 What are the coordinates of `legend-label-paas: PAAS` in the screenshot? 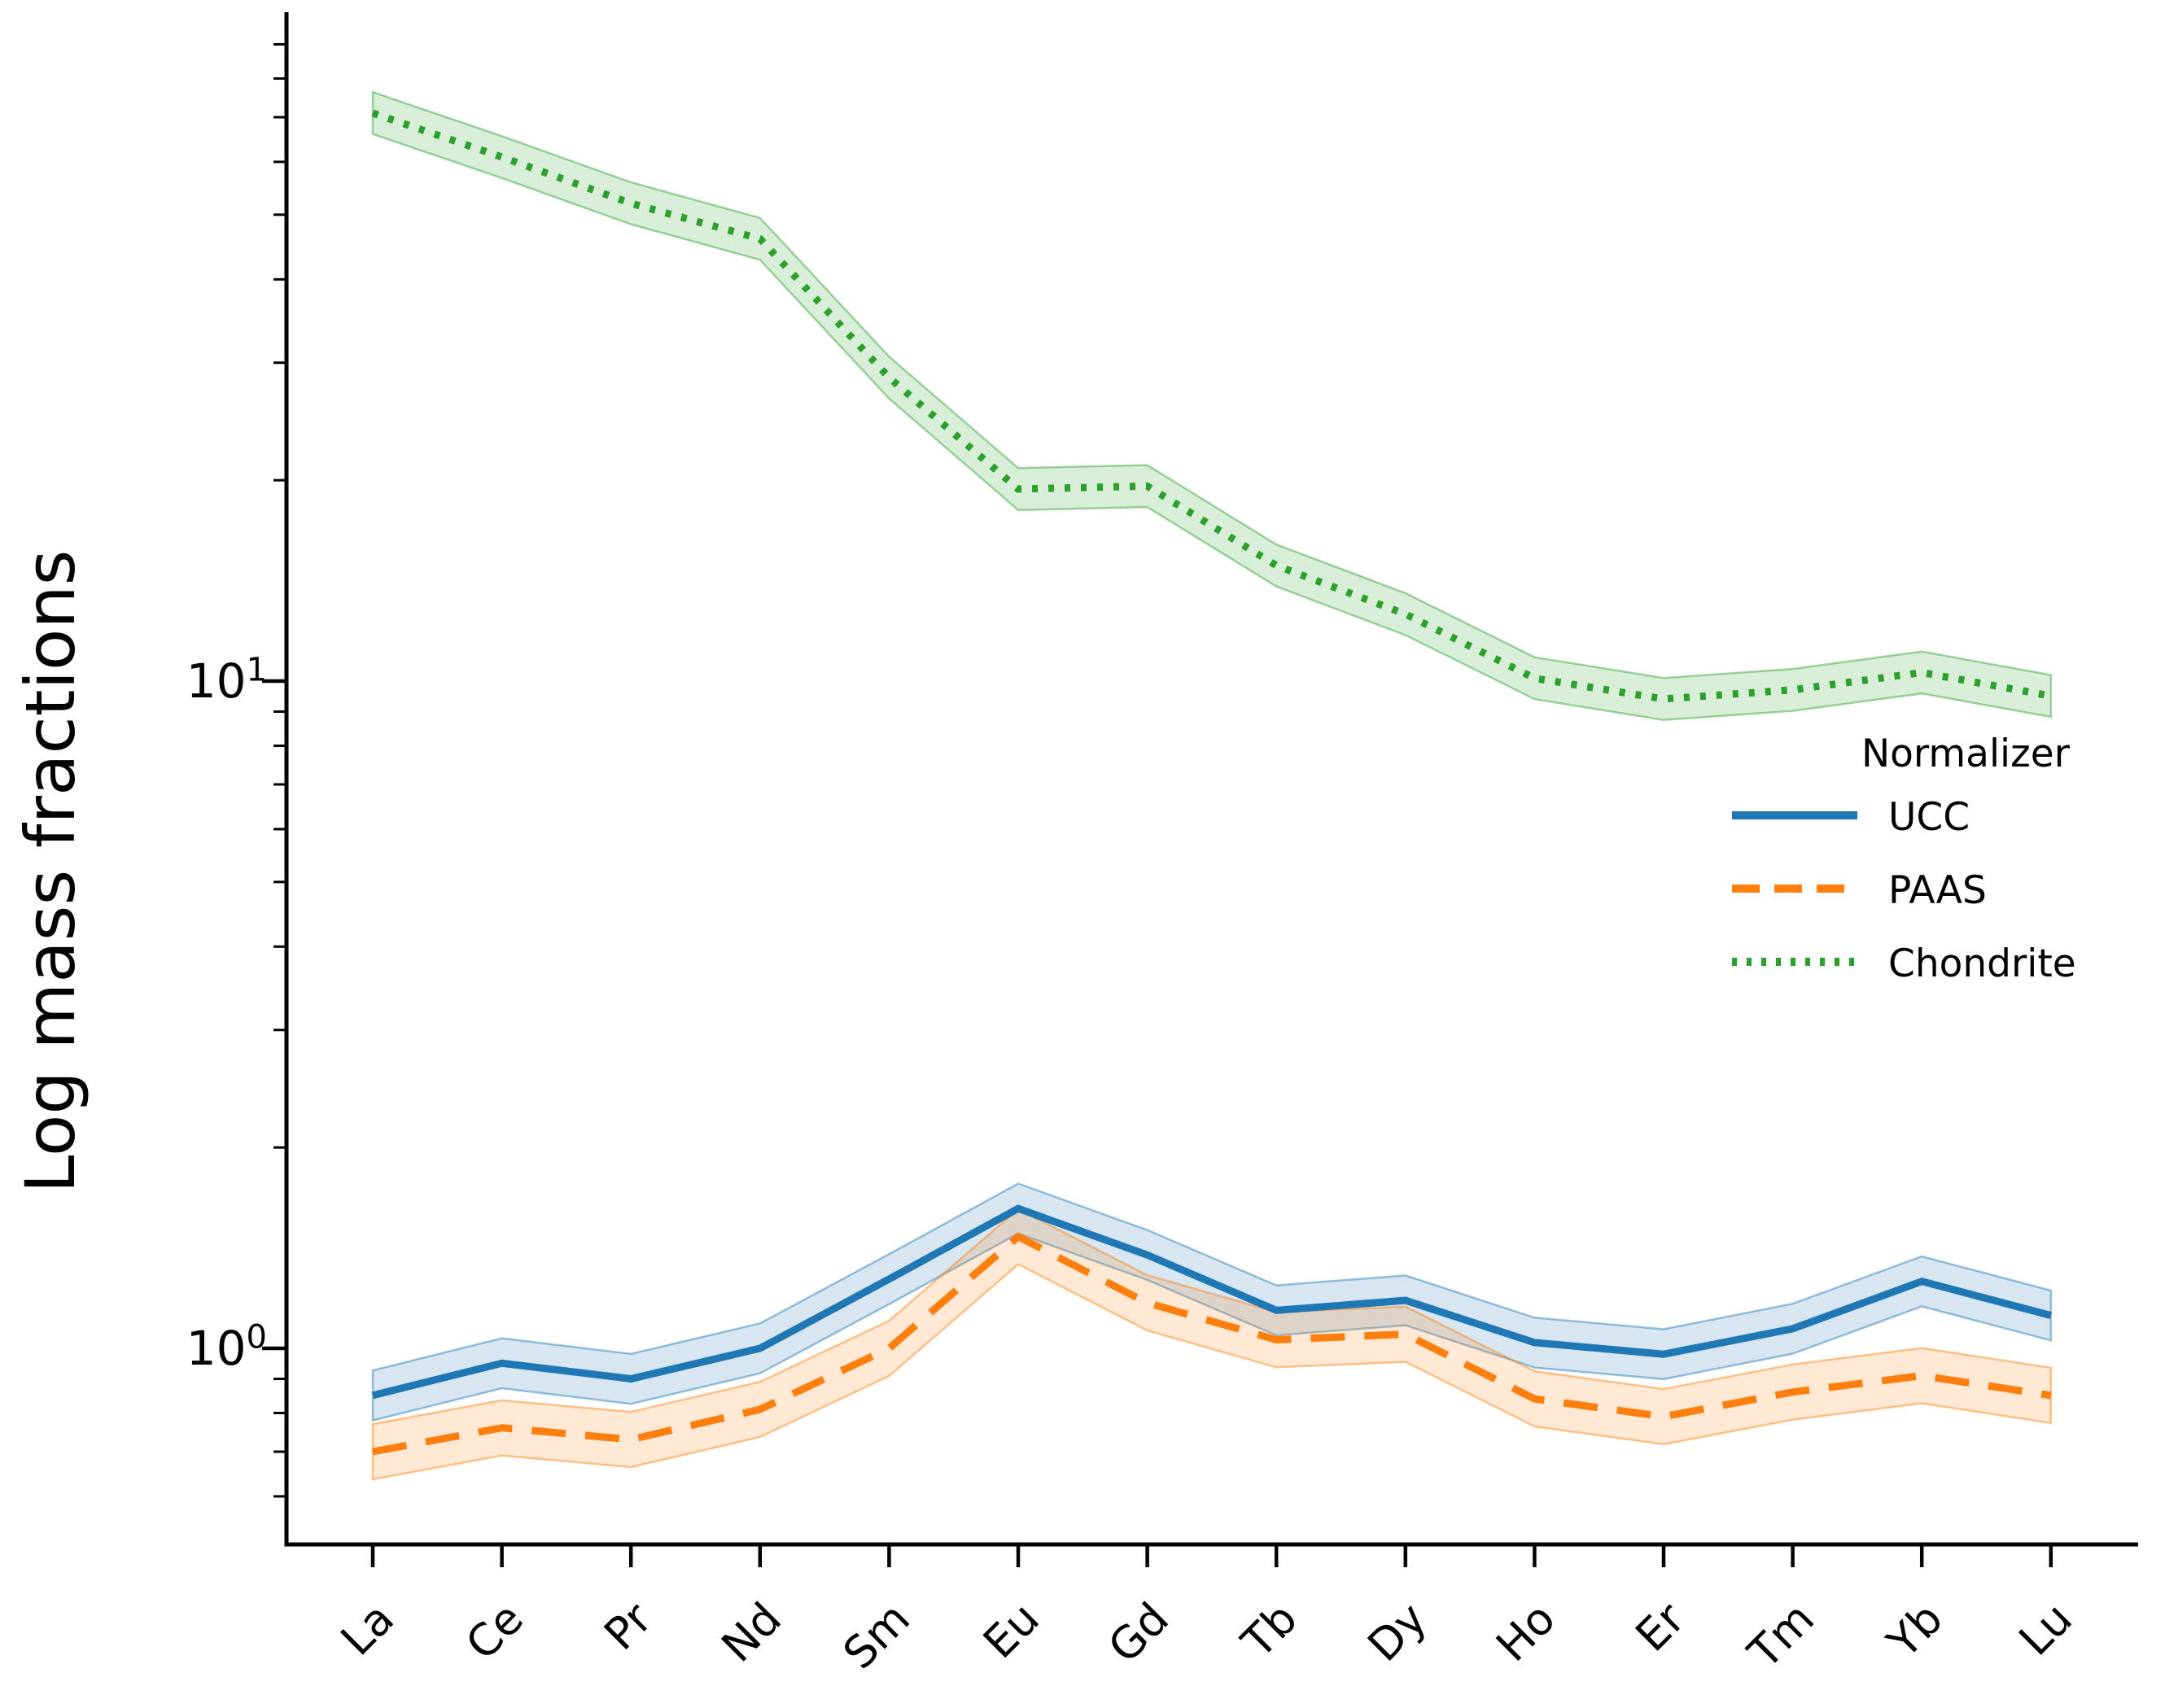 It's located at (1937, 890).